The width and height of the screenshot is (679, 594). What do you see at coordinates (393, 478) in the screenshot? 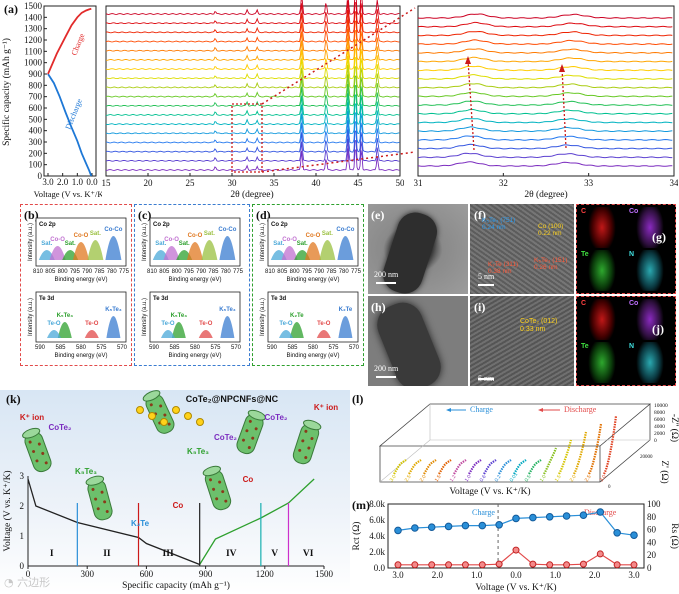
I see `l-voltage-label: 3.0` at bounding box center [393, 478].